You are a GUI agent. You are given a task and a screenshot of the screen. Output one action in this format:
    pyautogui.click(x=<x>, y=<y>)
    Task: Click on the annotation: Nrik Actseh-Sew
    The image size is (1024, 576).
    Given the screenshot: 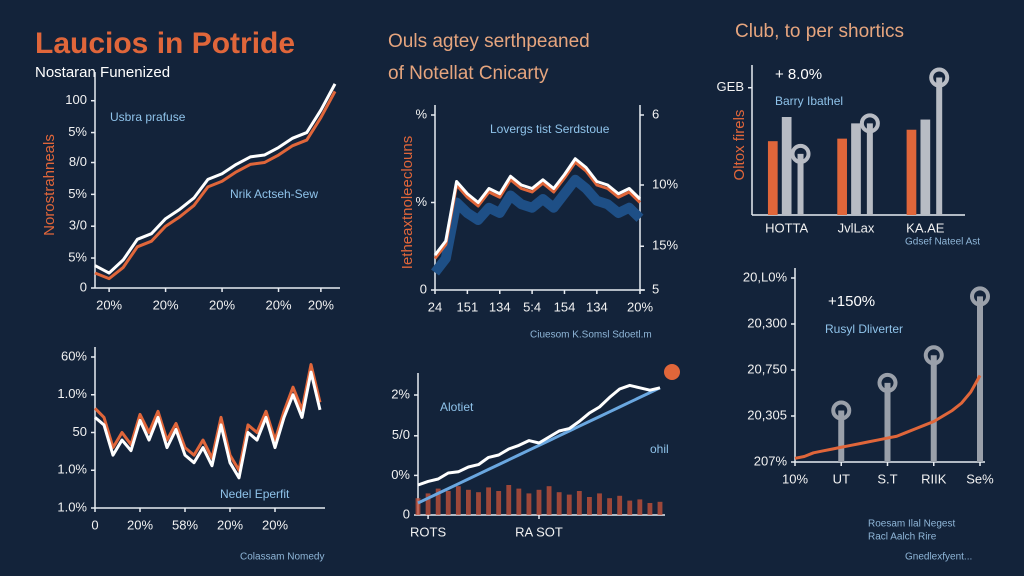 What is the action you would take?
    pyautogui.click(x=274, y=194)
    